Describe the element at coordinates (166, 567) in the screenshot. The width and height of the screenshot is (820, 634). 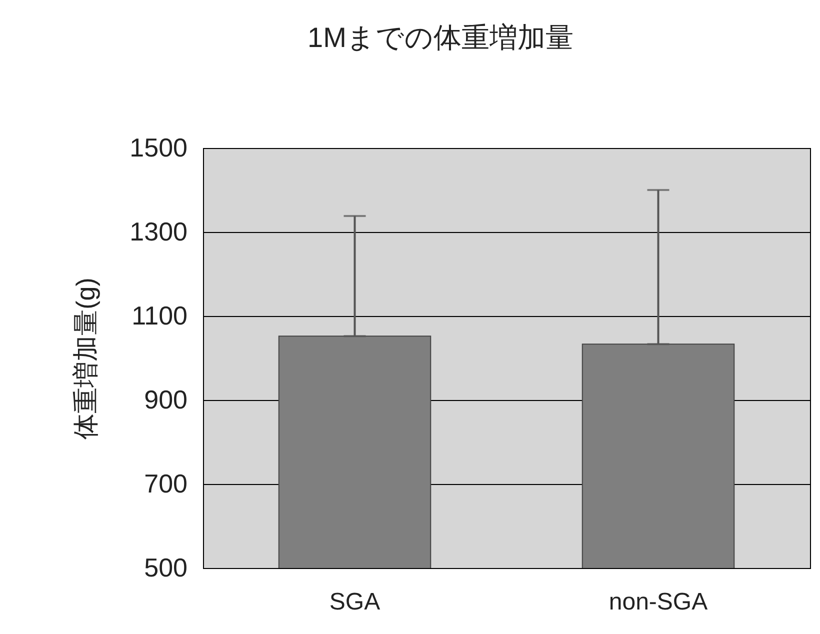
I see `y-tick-label: 500` at that location.